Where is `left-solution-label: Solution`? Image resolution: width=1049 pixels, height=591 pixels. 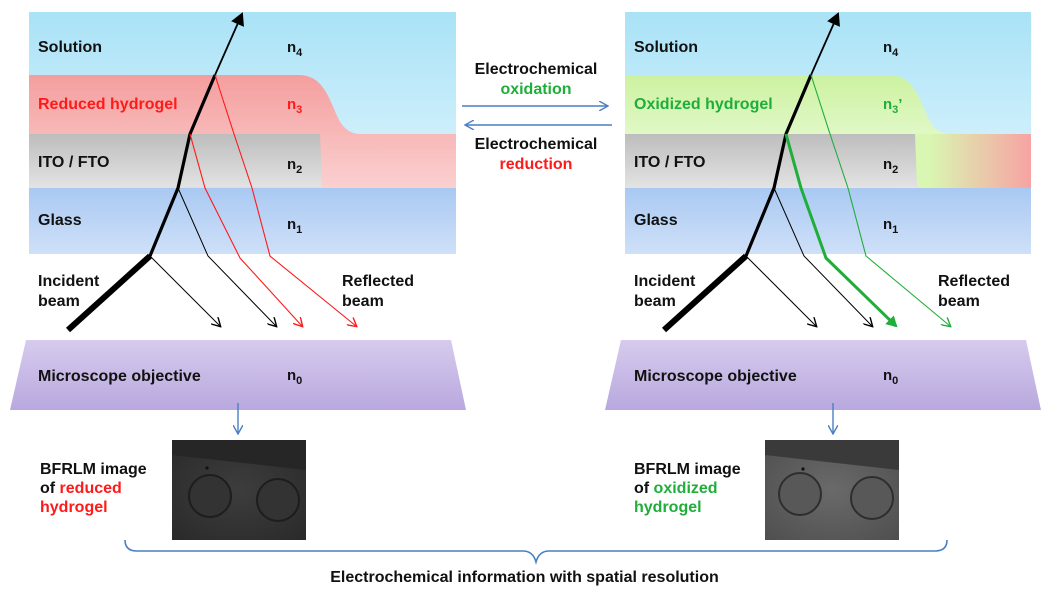
left-solution-label: Solution is located at coordinates (70, 47).